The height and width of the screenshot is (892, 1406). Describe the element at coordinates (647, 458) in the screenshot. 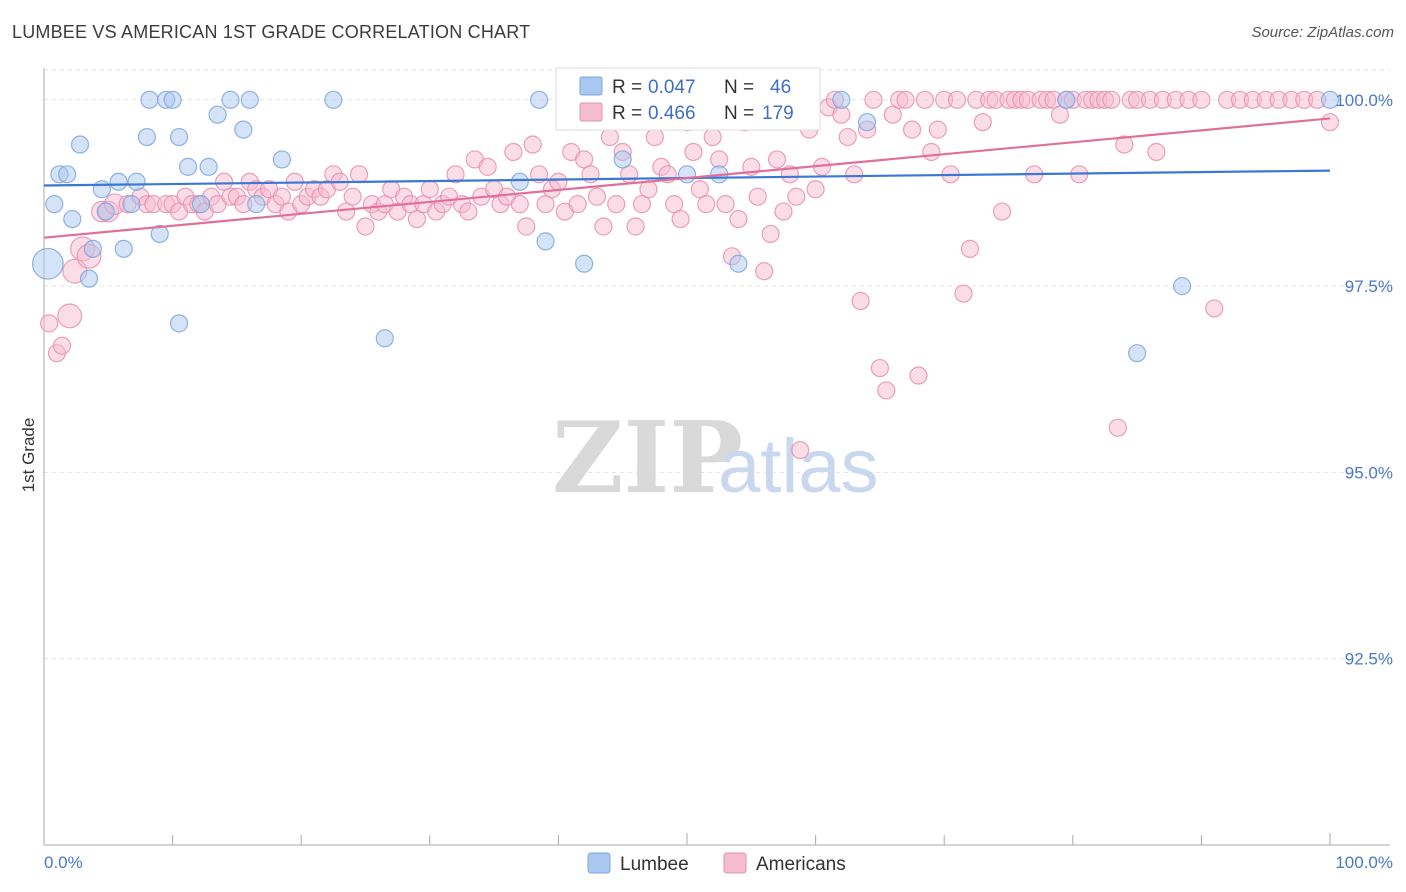

I see `watermark-zip: ZIP` at that location.